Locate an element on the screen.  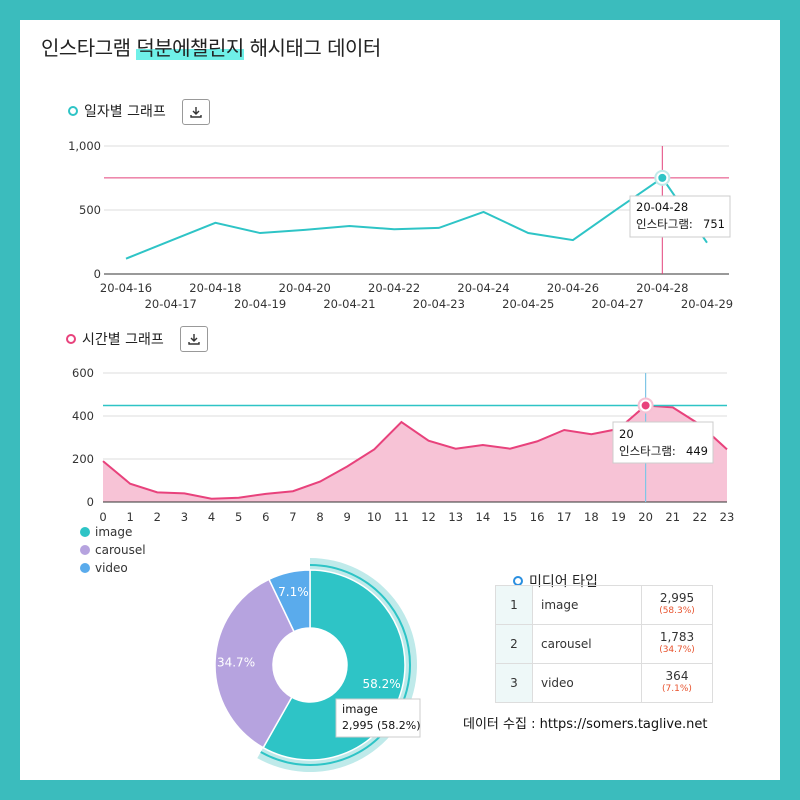
row-index: 3 is located at coordinates (514, 683).